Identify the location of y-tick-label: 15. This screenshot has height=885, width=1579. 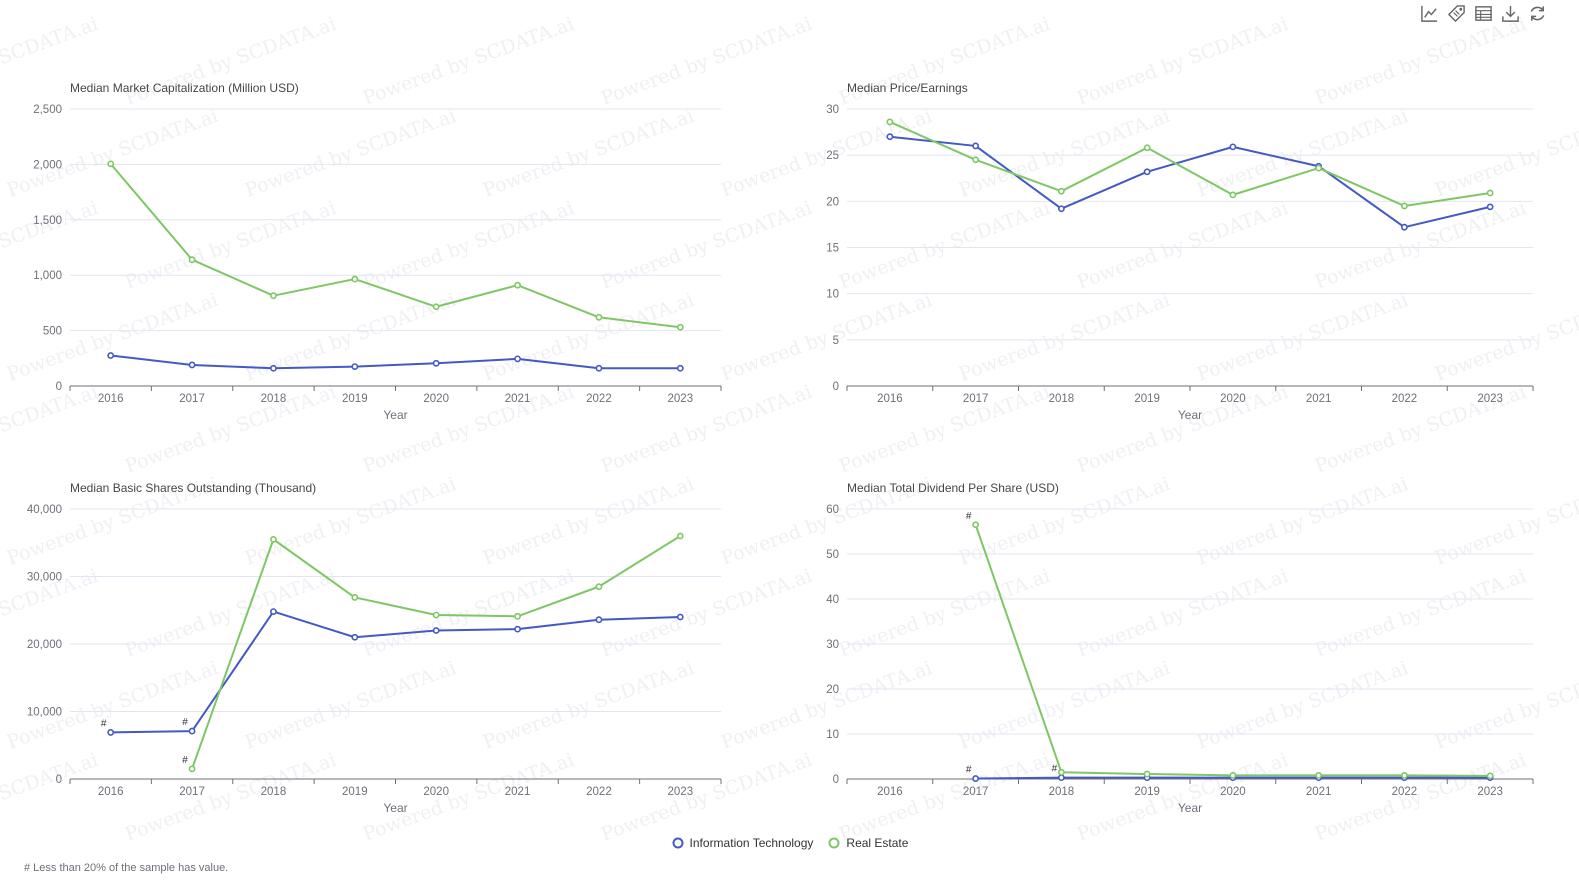
(832, 249).